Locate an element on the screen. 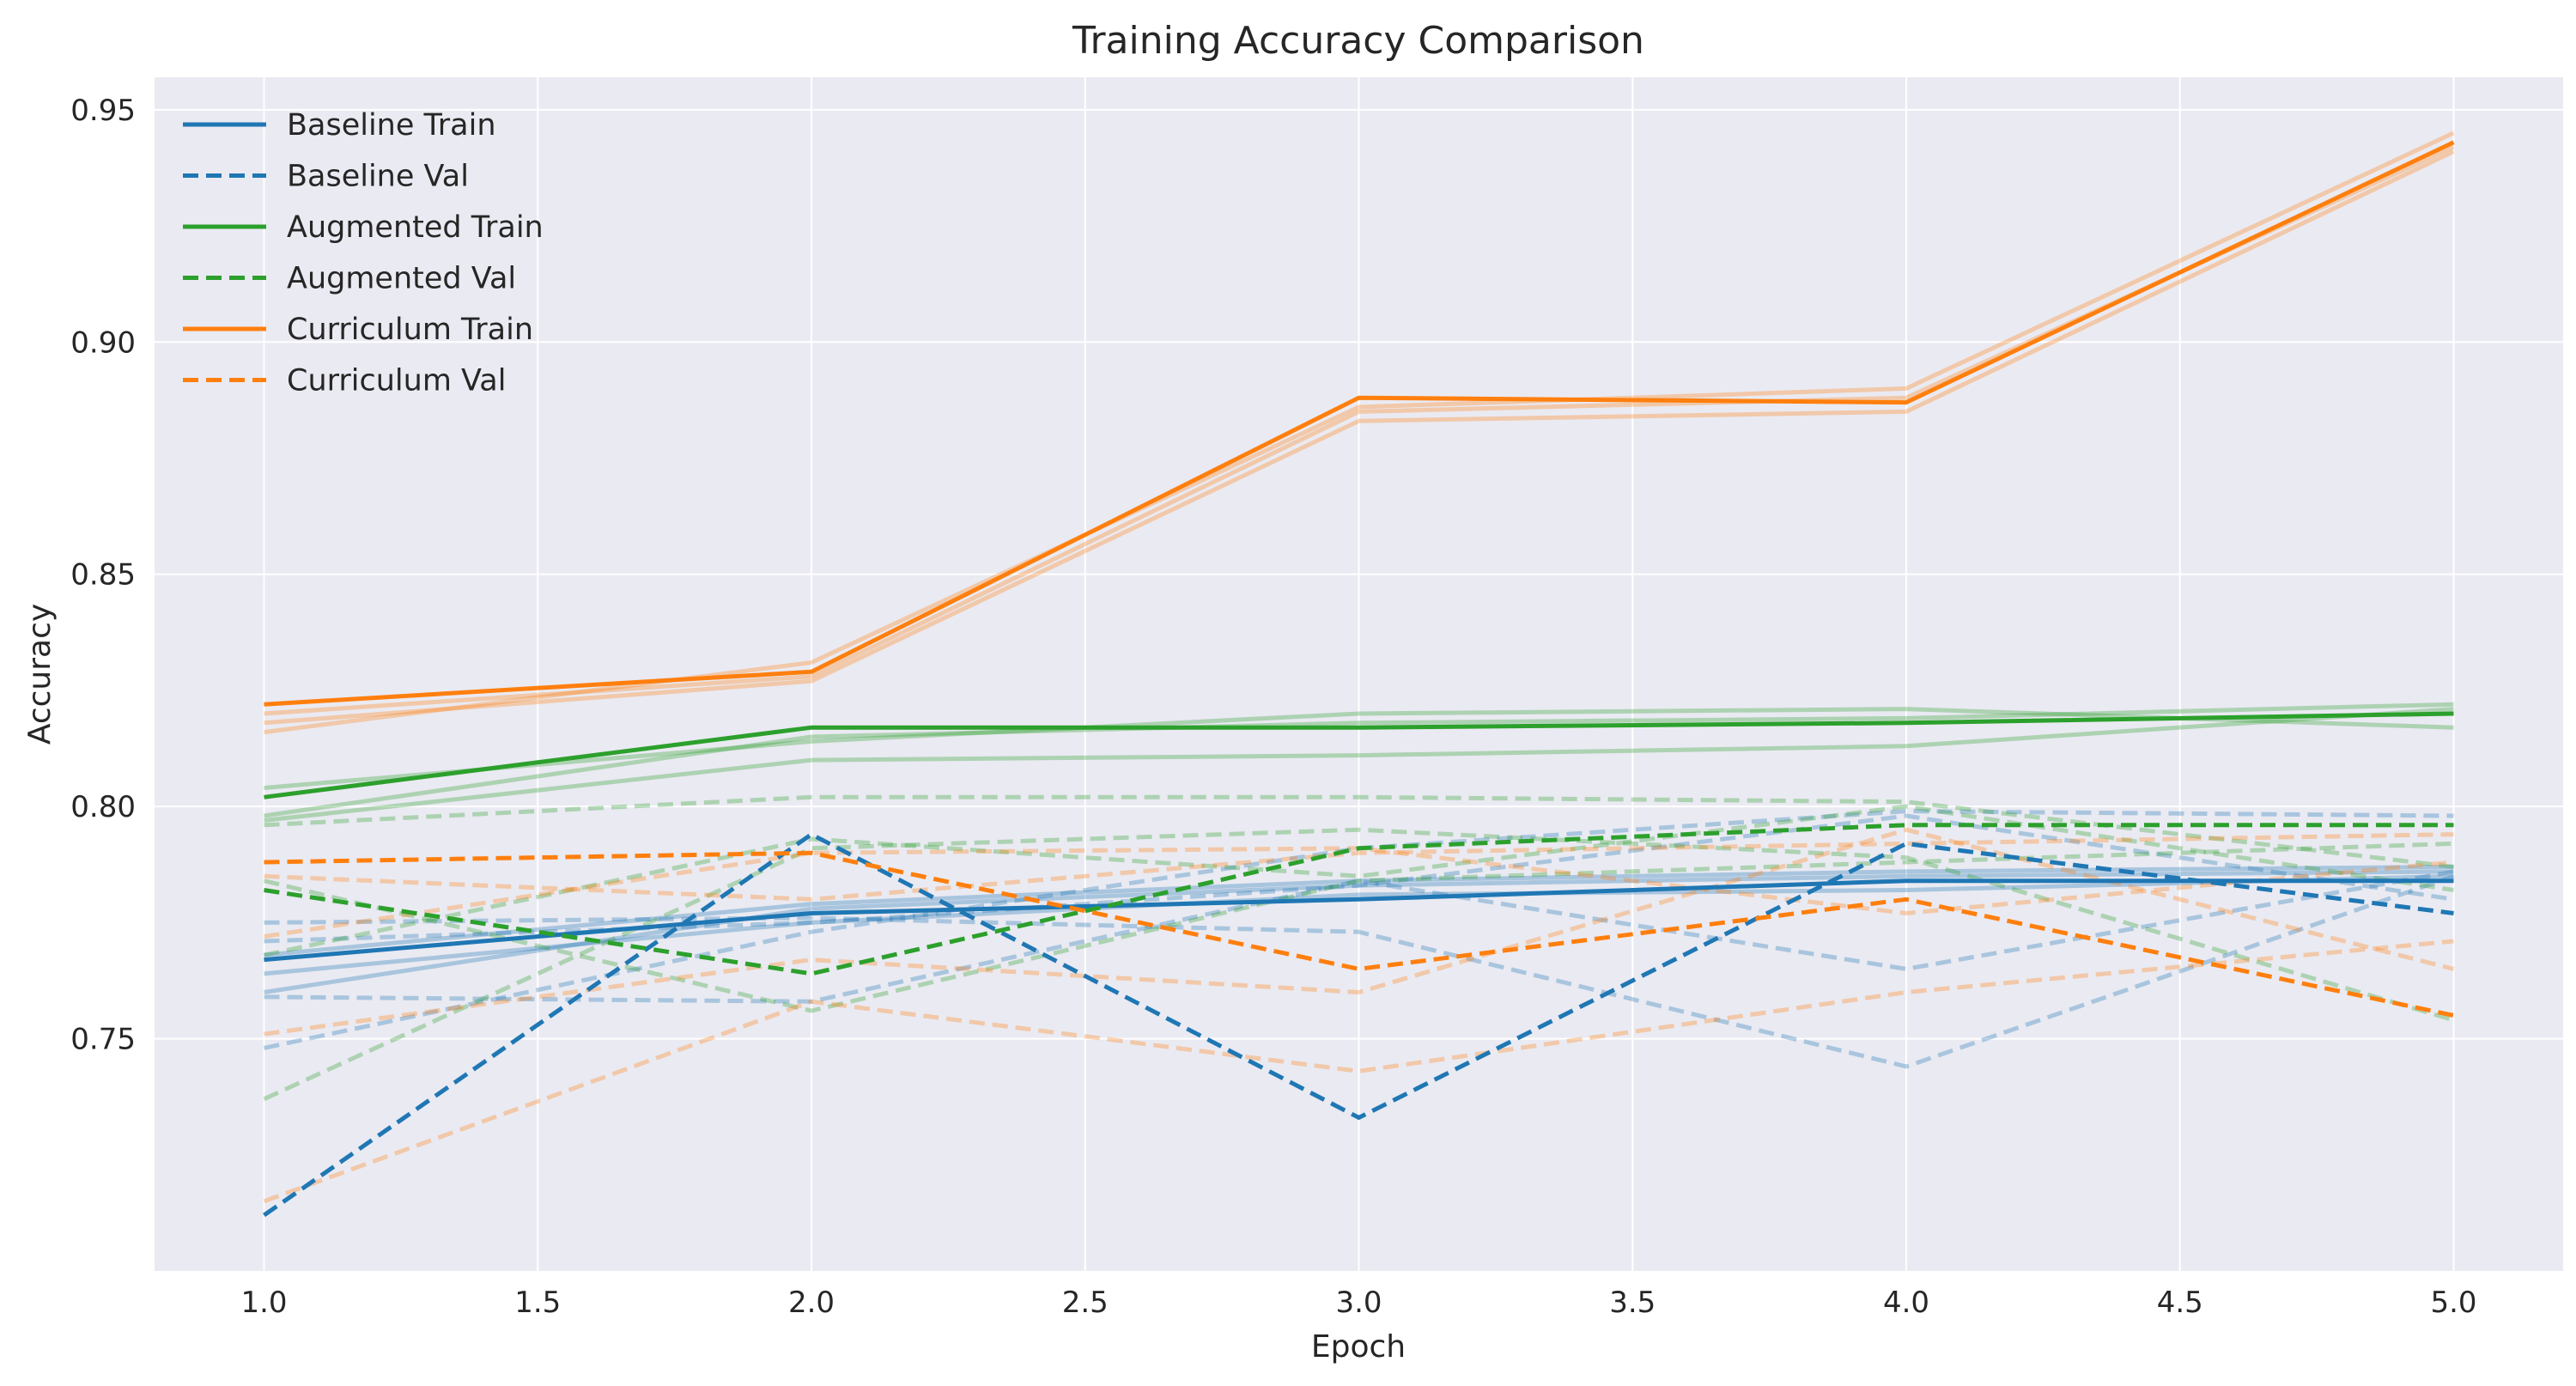 The height and width of the screenshot is (1386, 2576). x-tick-label: 2.5 is located at coordinates (1085, 1303).